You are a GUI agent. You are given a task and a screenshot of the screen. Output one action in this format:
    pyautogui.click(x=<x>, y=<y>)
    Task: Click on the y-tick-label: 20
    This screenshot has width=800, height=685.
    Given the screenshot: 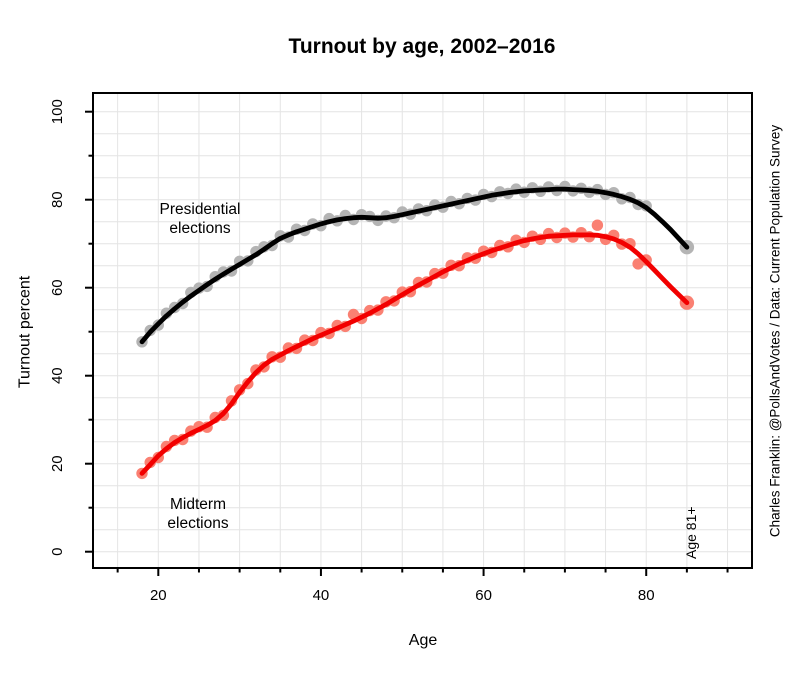 What is the action you would take?
    pyautogui.click(x=57, y=463)
    